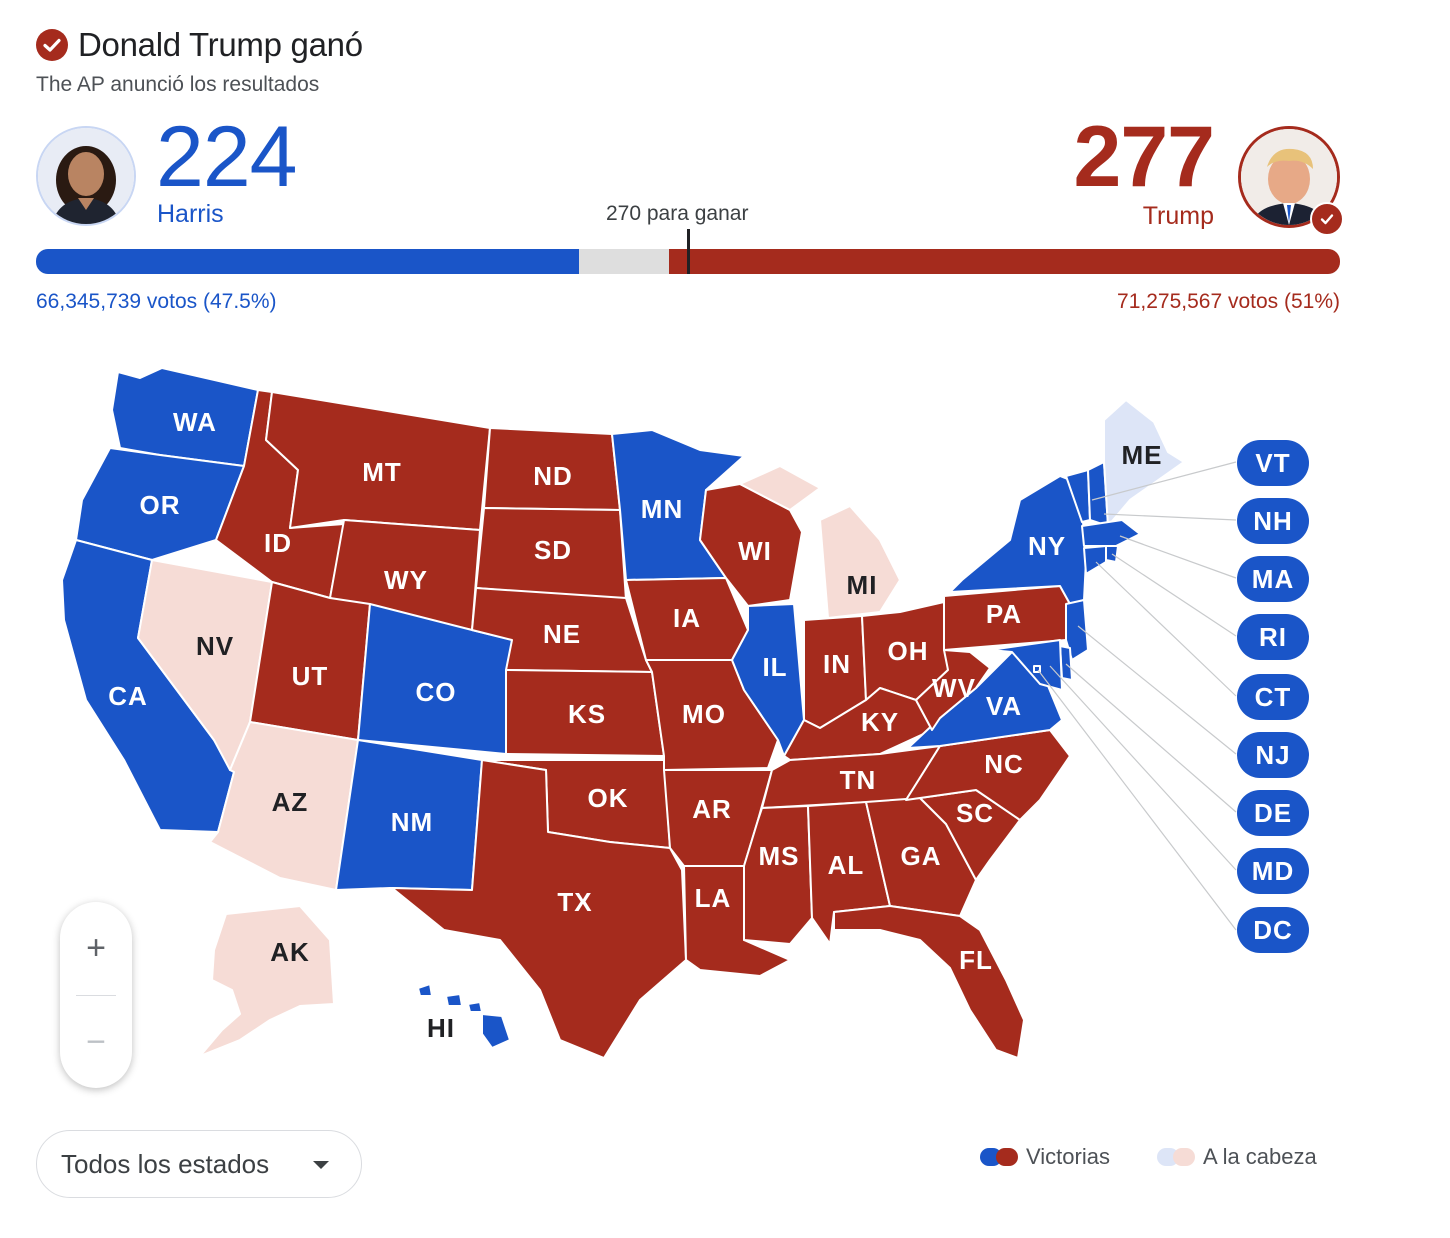 The height and width of the screenshot is (1238, 1450). I want to click on state-label-IN: IN, so click(837, 664).